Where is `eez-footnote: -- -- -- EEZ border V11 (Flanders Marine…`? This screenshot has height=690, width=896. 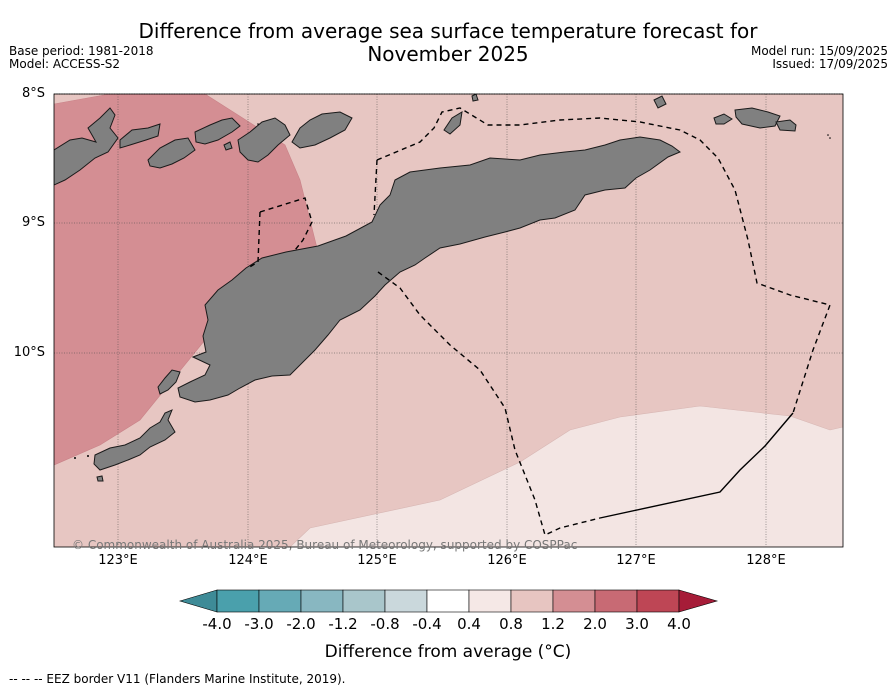
eez-footnote: -- -- -- EEZ border V11 (Flanders Marine… is located at coordinates (177, 679).